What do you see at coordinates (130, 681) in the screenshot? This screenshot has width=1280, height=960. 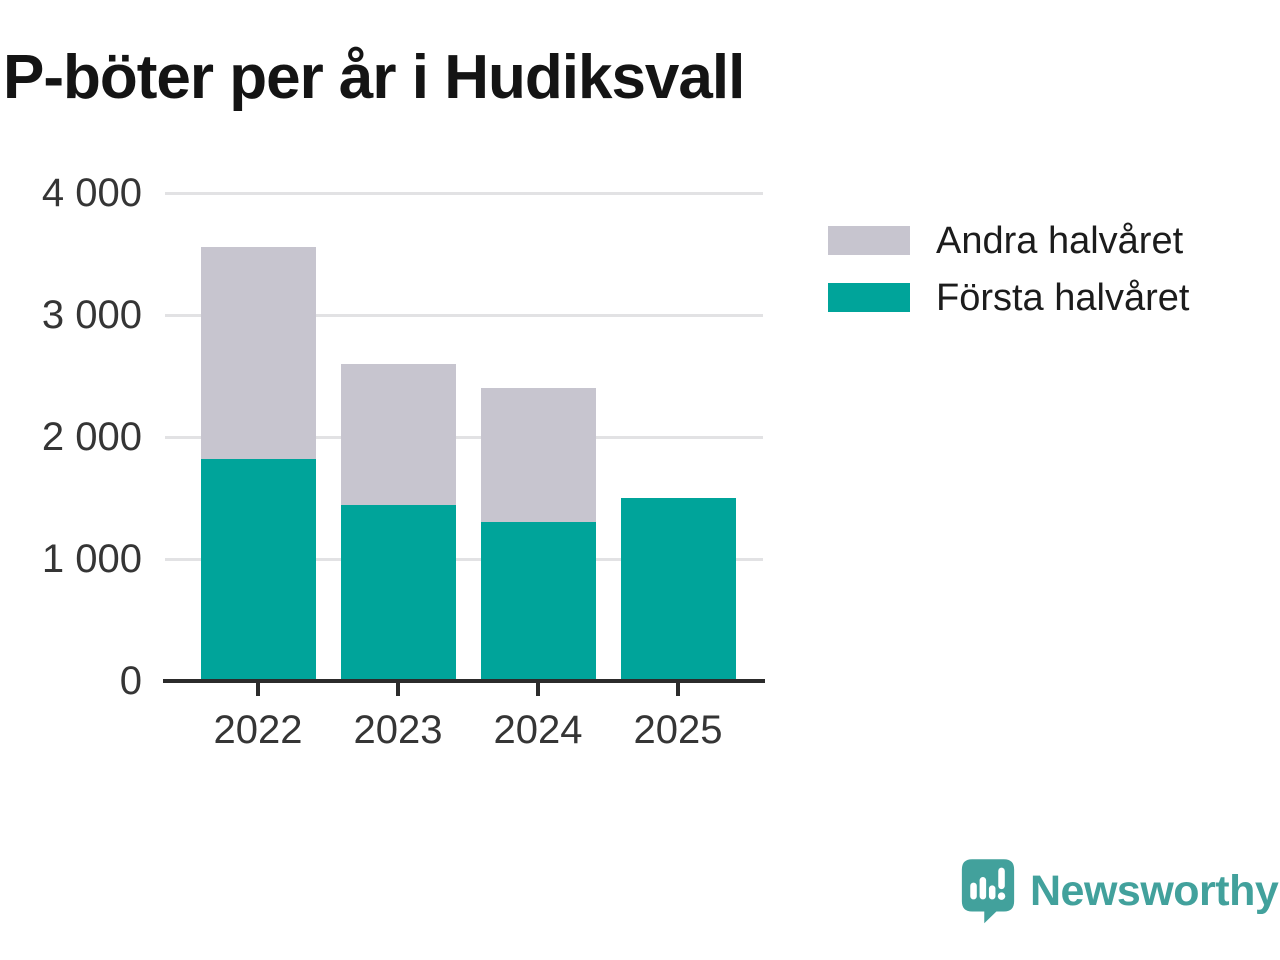 I see `y-axis-tick-label: 0` at bounding box center [130, 681].